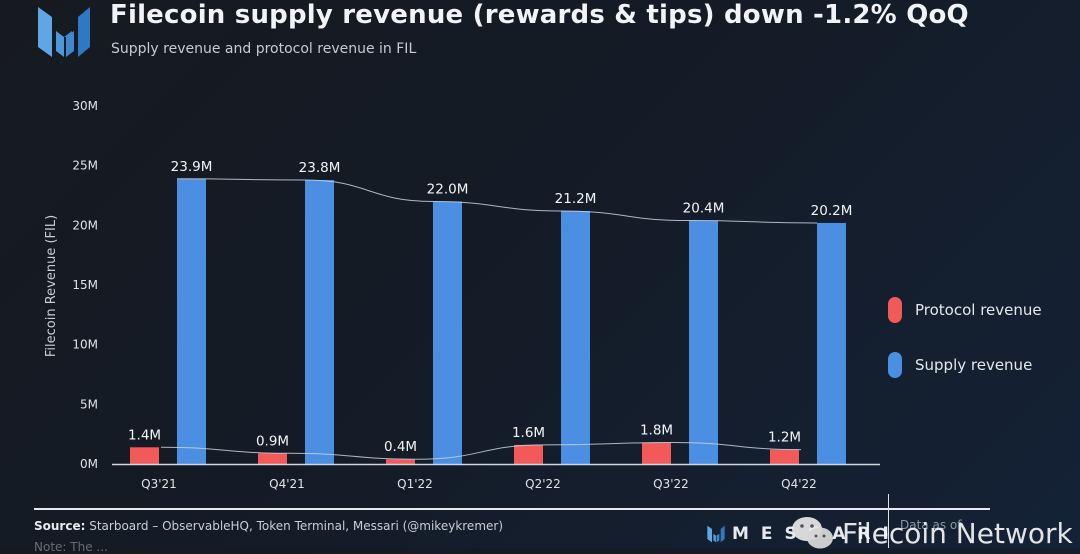 This screenshot has height=554, width=1080. Describe the element at coordinates (974, 365) in the screenshot. I see `legend-label: Supply revenue` at that location.